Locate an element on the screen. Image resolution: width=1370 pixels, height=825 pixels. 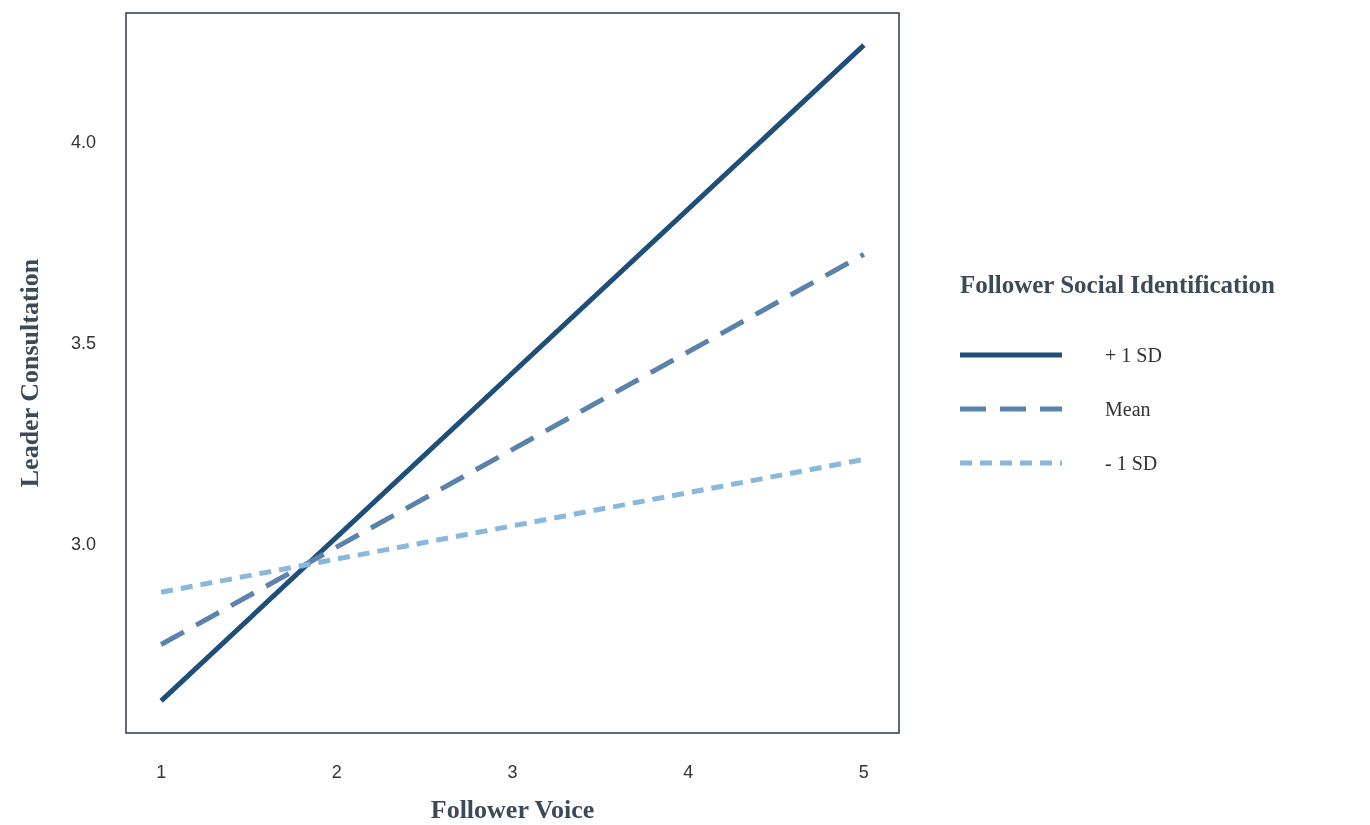
x-axis-title: Follower Voice is located at coordinates (512, 809).